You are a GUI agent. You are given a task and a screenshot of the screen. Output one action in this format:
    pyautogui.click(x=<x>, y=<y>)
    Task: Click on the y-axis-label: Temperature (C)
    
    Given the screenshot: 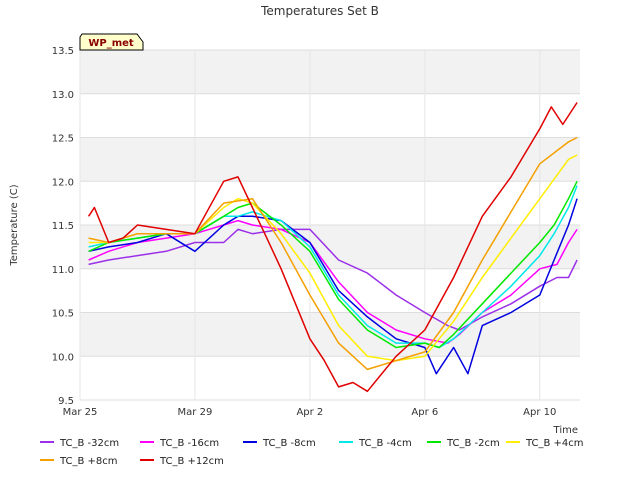 What is the action you would take?
    pyautogui.click(x=14, y=225)
    